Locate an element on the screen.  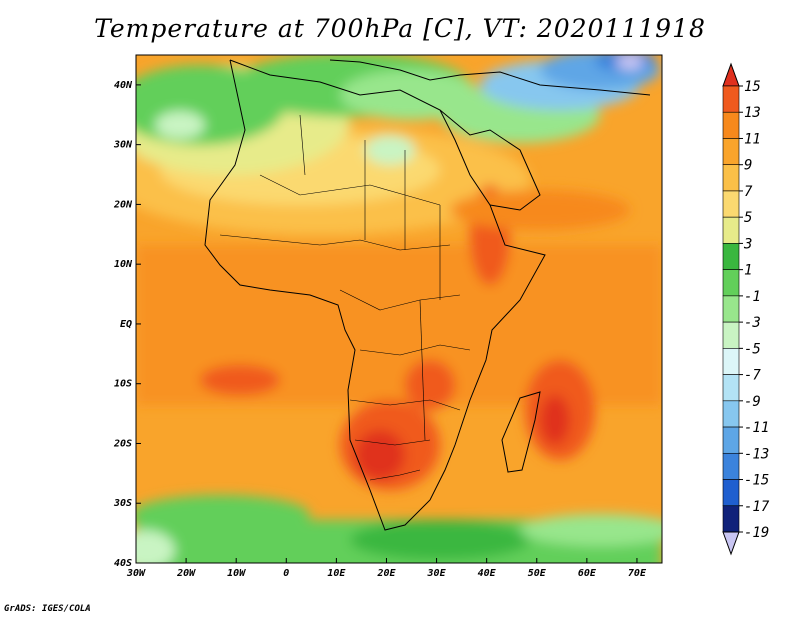
lat-tick-label: 30N is located at coordinates (123, 145).